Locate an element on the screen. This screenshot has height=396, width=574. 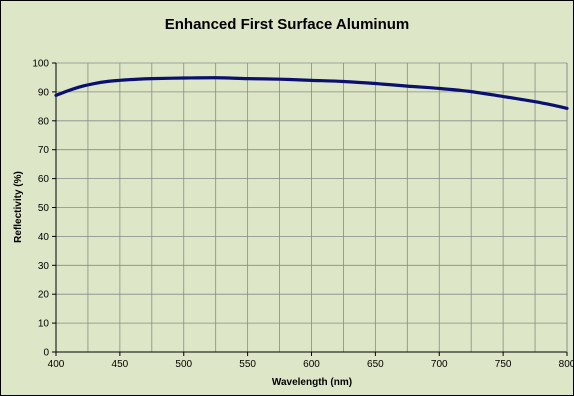
y-tick-label: 20 is located at coordinates (44, 295).